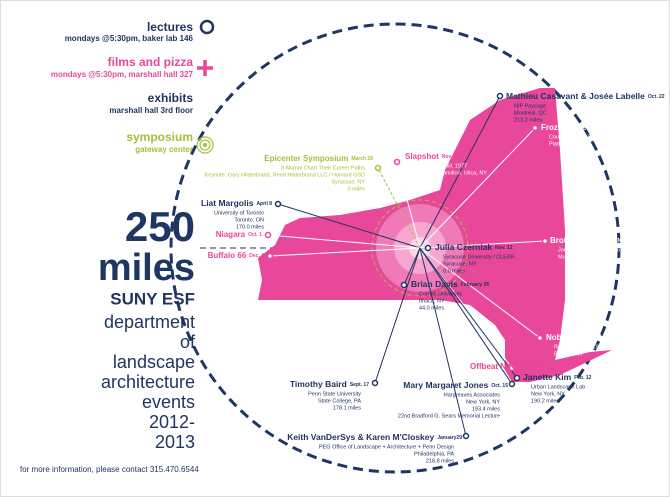  Describe the element at coordinates (160, 226) in the screenshot. I see `headline-number: 250` at that location.